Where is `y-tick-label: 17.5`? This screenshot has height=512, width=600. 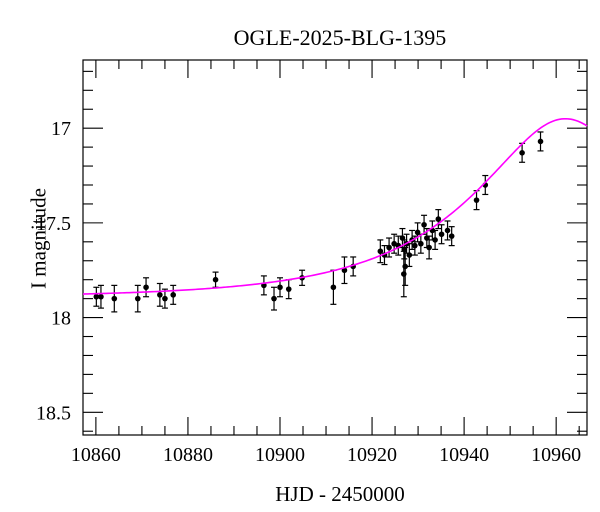 y-tick-label: 17.5 is located at coordinates (53, 224).